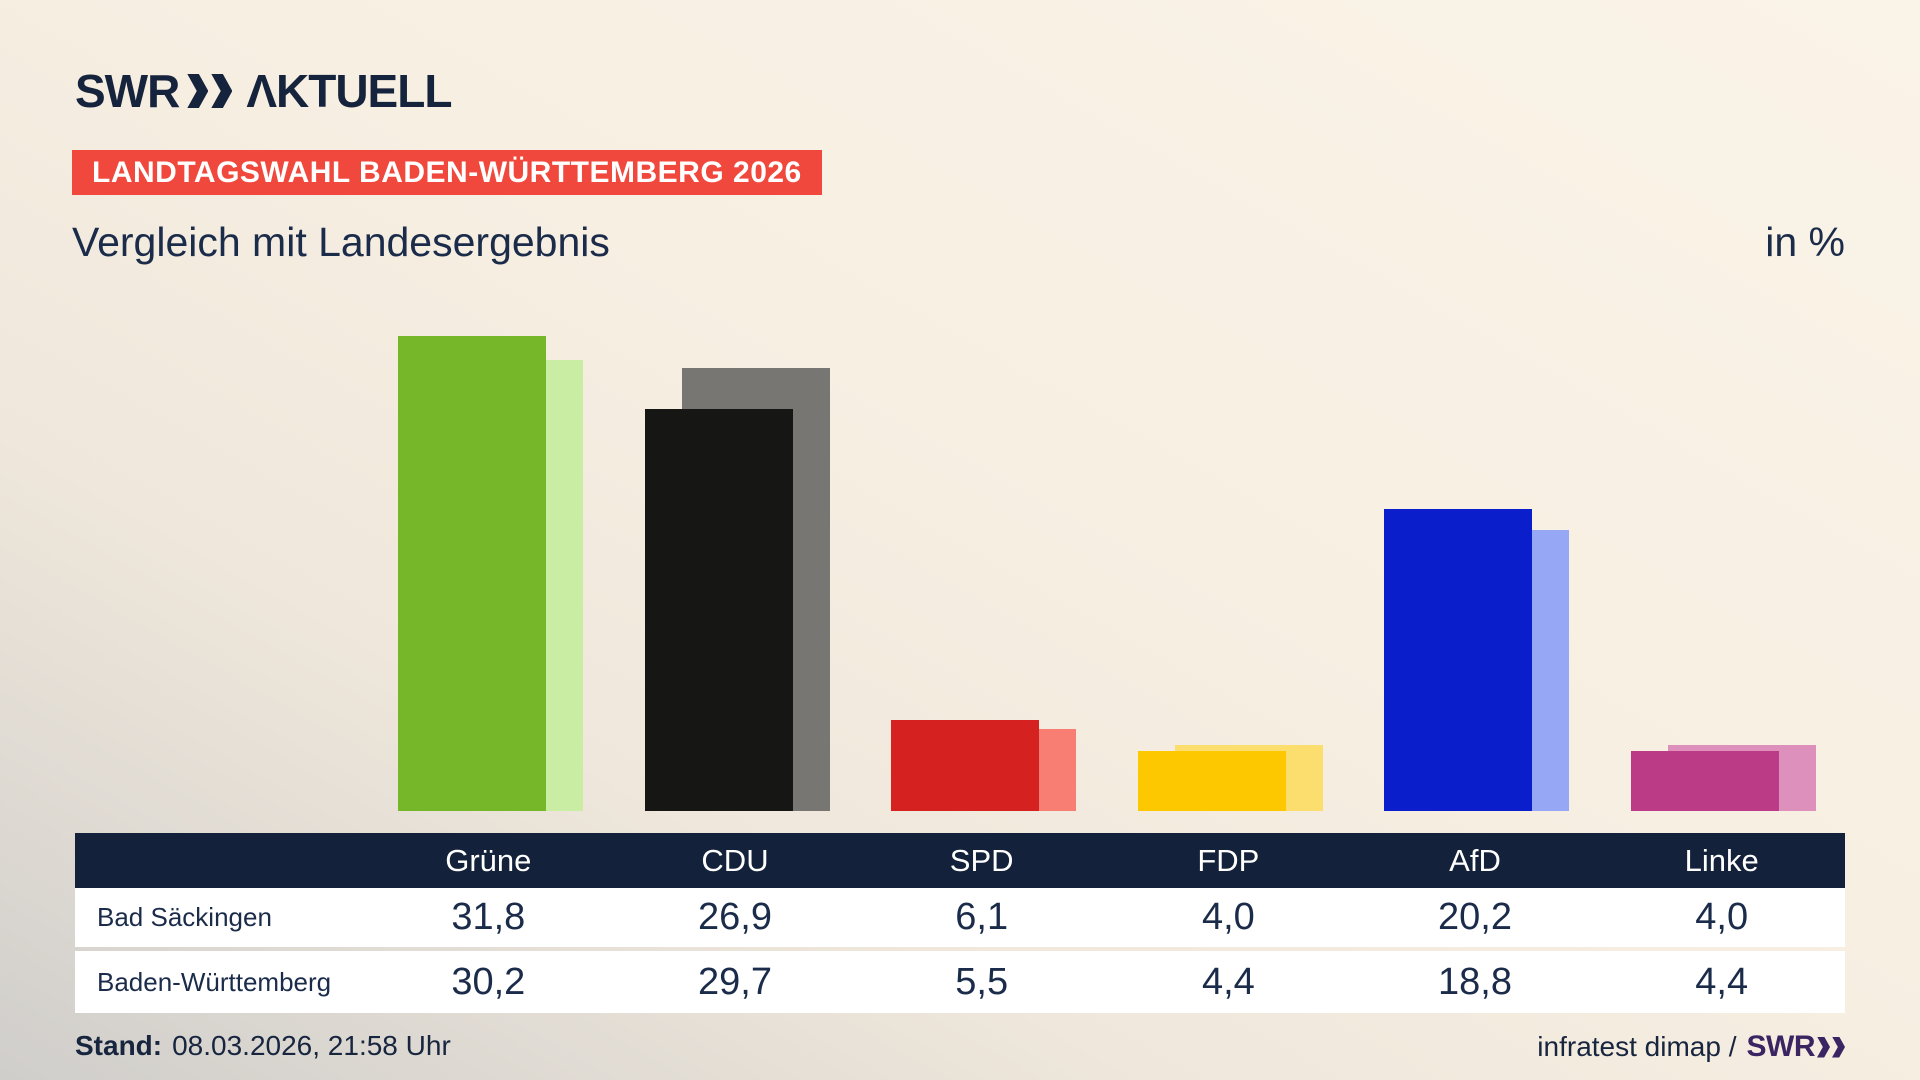 Image resolution: width=1920 pixels, height=1080 pixels. What do you see at coordinates (488, 860) in the screenshot?
I see `header-party-gr-ne: Grüne` at bounding box center [488, 860].